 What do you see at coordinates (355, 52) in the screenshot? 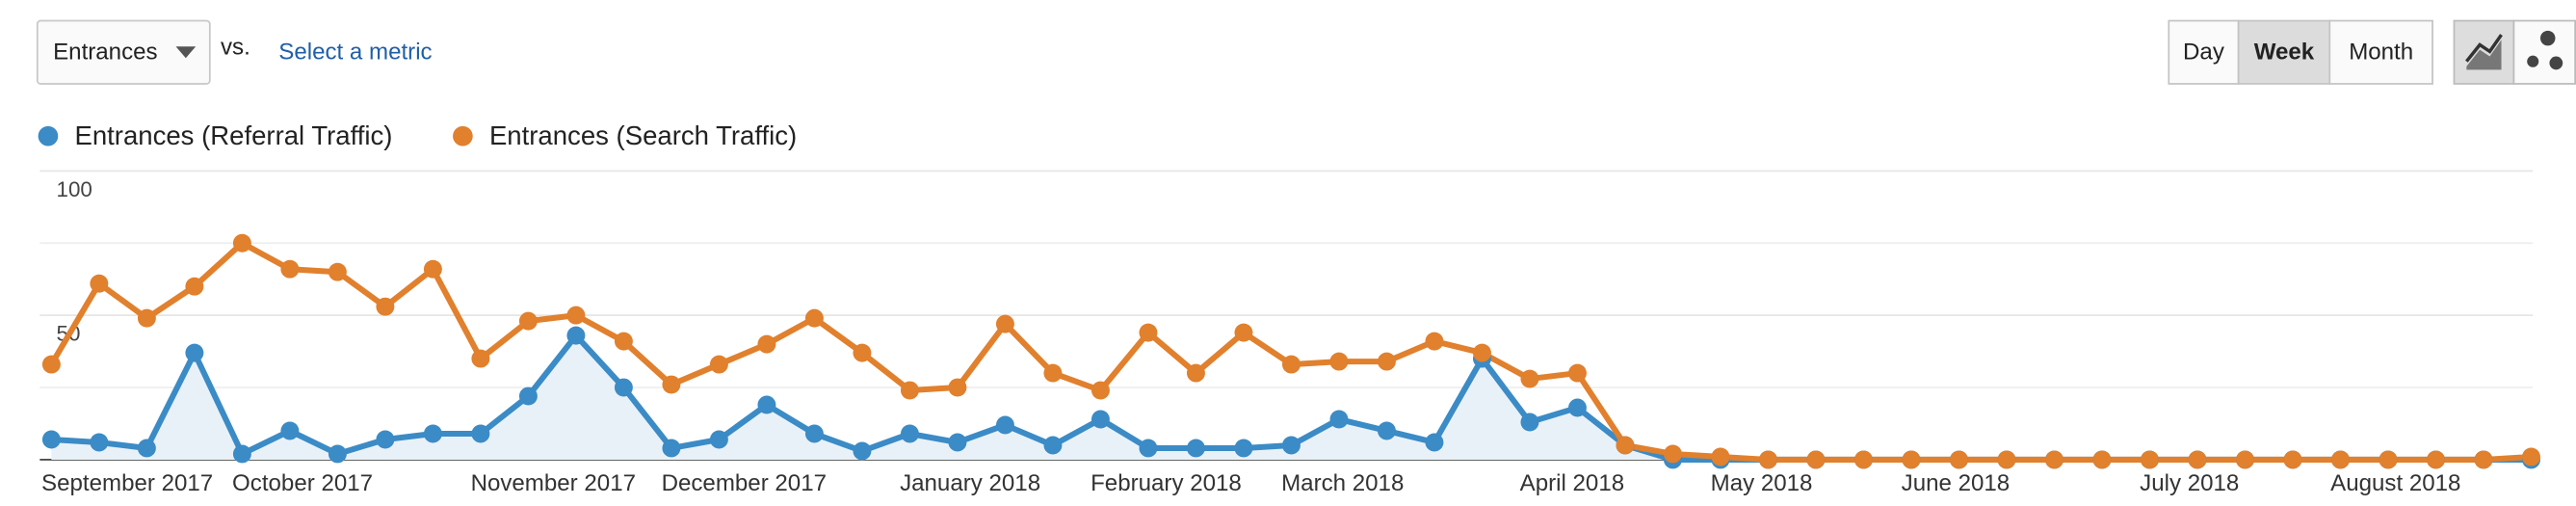
I see `select-metric-link: Select a metric` at bounding box center [355, 52].